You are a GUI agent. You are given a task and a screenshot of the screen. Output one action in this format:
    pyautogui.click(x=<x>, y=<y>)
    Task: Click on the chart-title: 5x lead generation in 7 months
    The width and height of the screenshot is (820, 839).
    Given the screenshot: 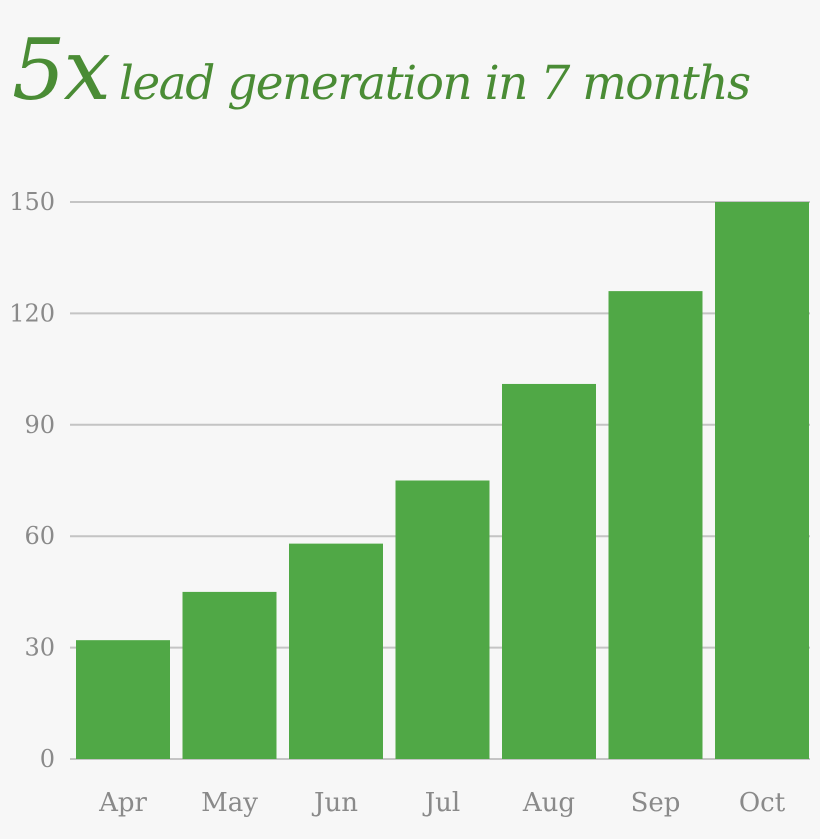 What is the action you would take?
    pyautogui.click(x=412, y=70)
    